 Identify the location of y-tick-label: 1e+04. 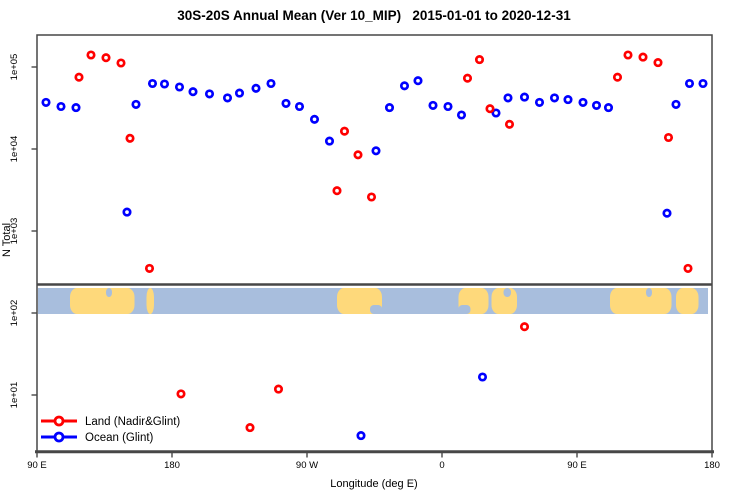
(14, 149).